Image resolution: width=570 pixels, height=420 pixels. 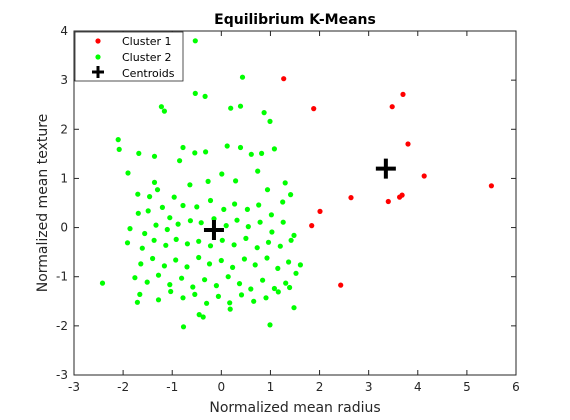 I want to click on x-tick-label: -1, so click(x=172, y=387).